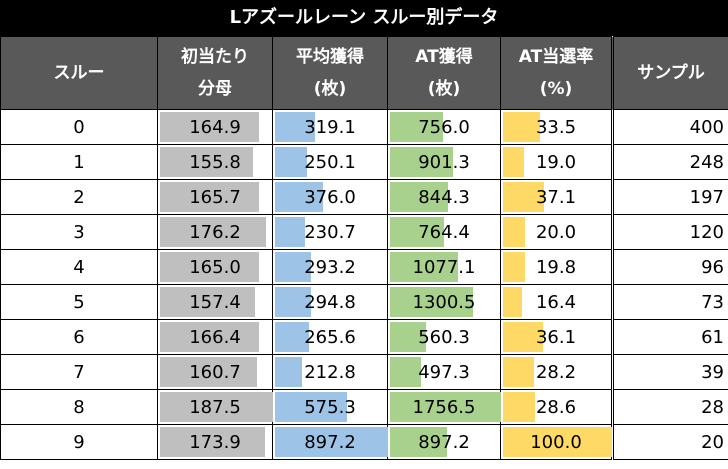  What do you see at coordinates (79, 337) in the screenshot?
I see `cell-thru: 6` at bounding box center [79, 337].